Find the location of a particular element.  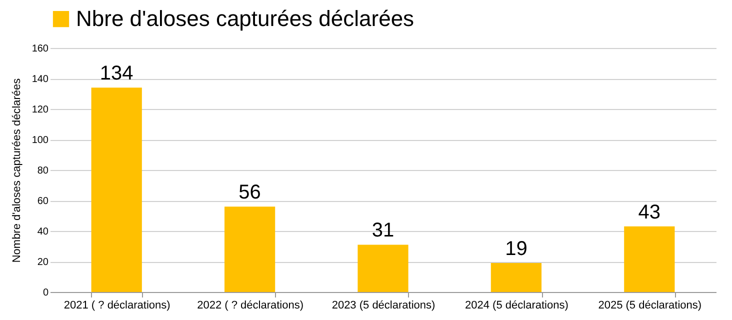

y-tick-label: 100 is located at coordinates (40, 140).